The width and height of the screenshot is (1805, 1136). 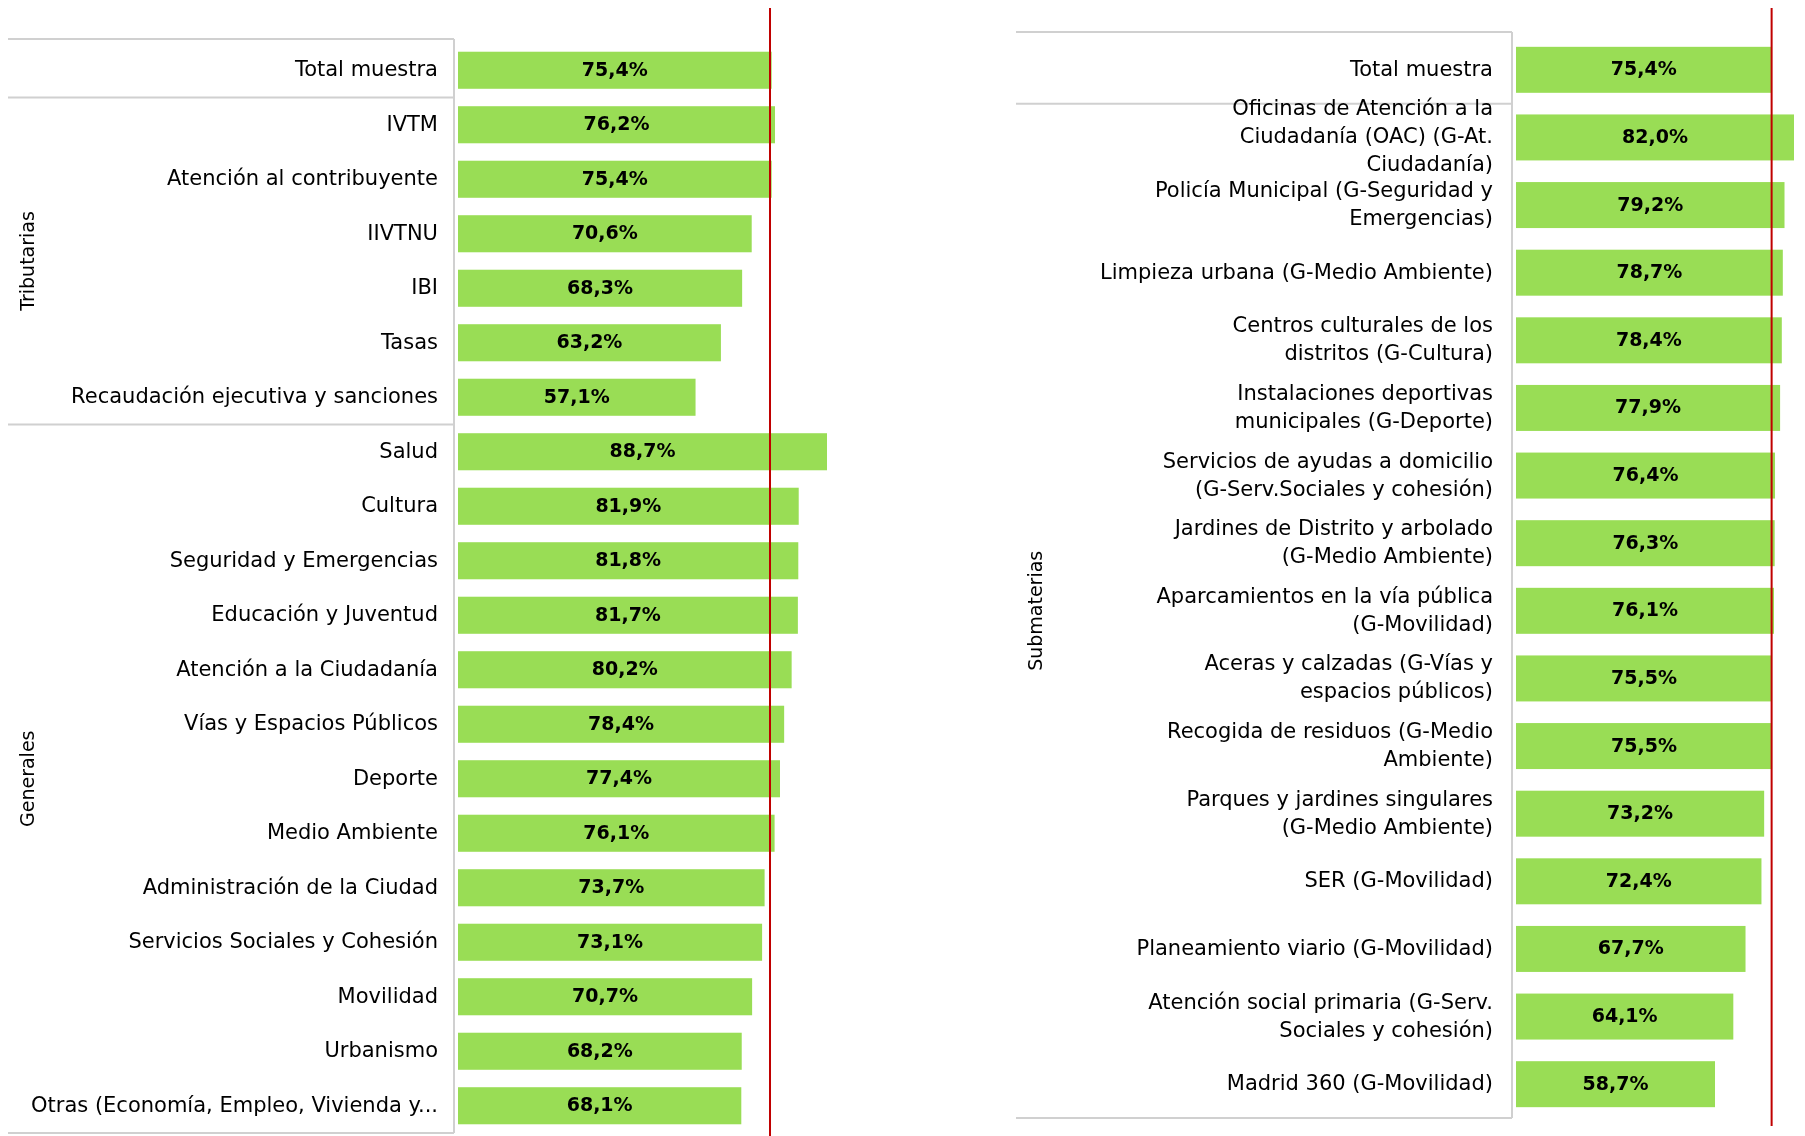 I want to click on data-label: 68,1%, so click(x=599, y=1104).